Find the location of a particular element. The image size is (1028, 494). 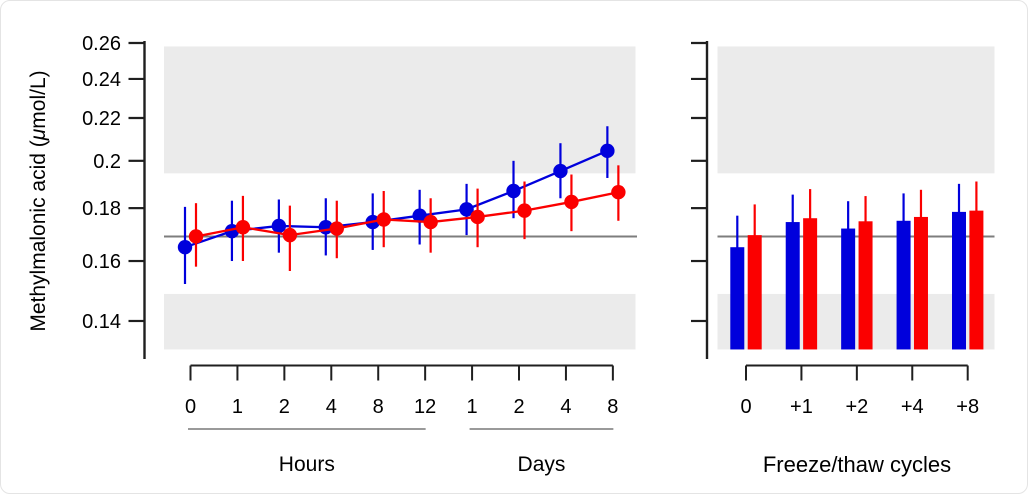

x-group-label: Days is located at coordinates (542, 464).